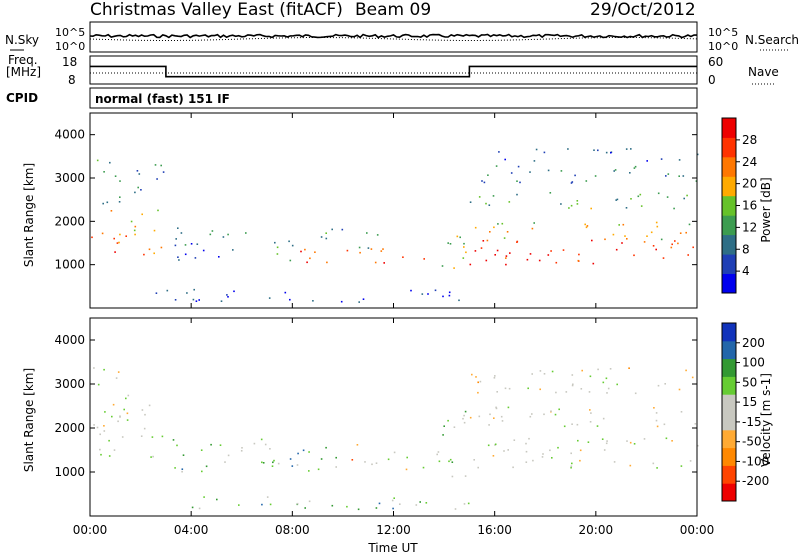 The height and width of the screenshot is (558, 800). Describe the element at coordinates (752, 442) in the screenshot. I see `colorbar-tick-label: -50` at that location.